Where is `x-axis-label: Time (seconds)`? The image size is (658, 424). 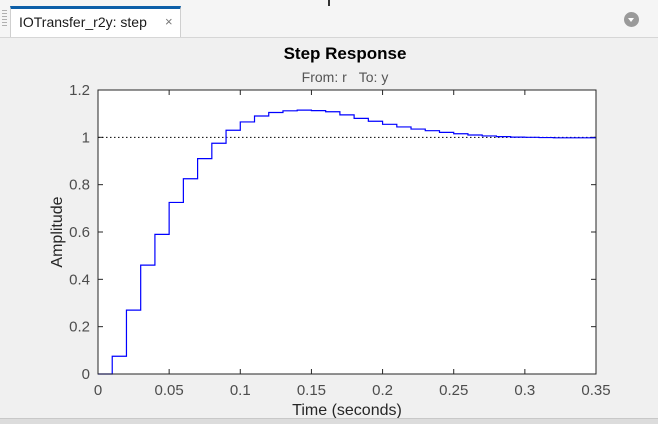 x-axis-label: Time (seconds) is located at coordinates (347, 410).